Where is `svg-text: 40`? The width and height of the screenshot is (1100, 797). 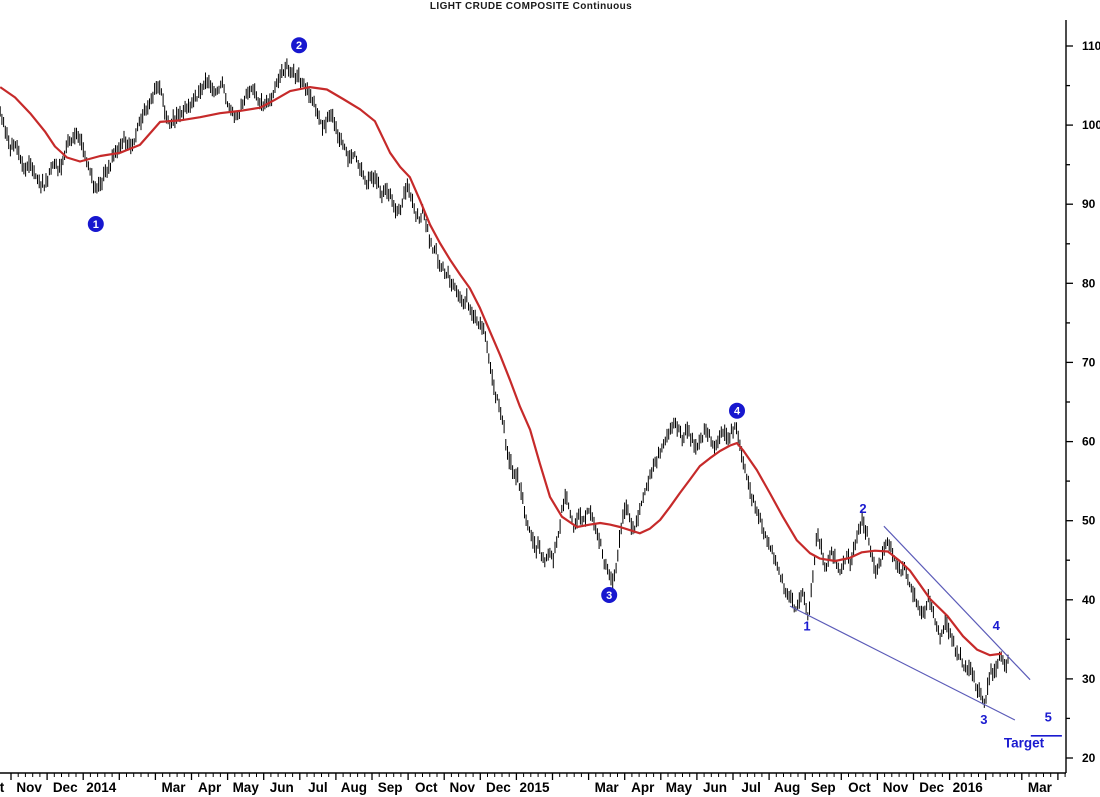 svg-text: 40 is located at coordinates (1089, 600).